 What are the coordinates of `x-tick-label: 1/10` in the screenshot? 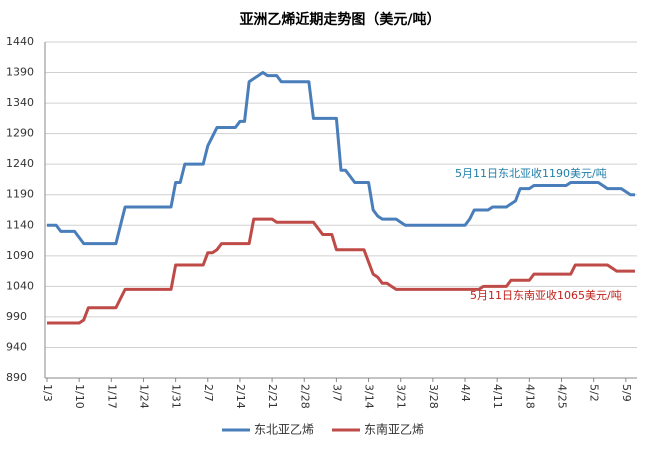 It's located at (79, 396).